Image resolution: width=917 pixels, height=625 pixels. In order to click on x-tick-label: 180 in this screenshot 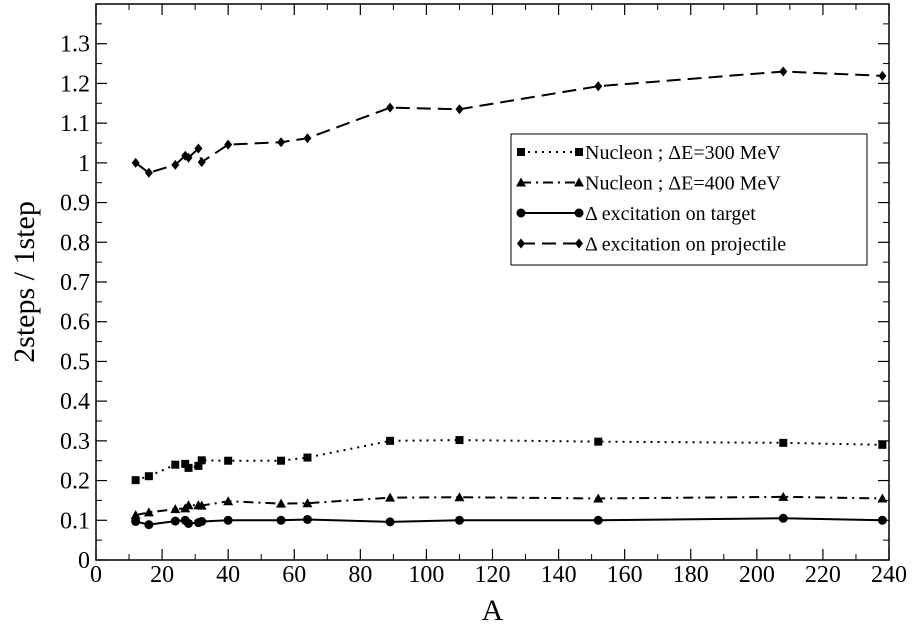, I will do `click(691, 575)`.